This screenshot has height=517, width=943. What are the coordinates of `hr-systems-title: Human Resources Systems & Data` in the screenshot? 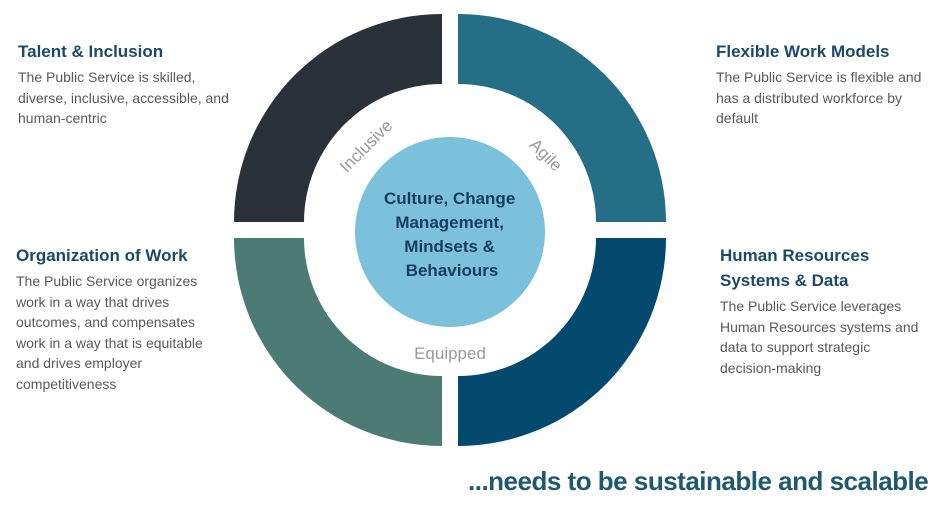 It's located at (795, 268).